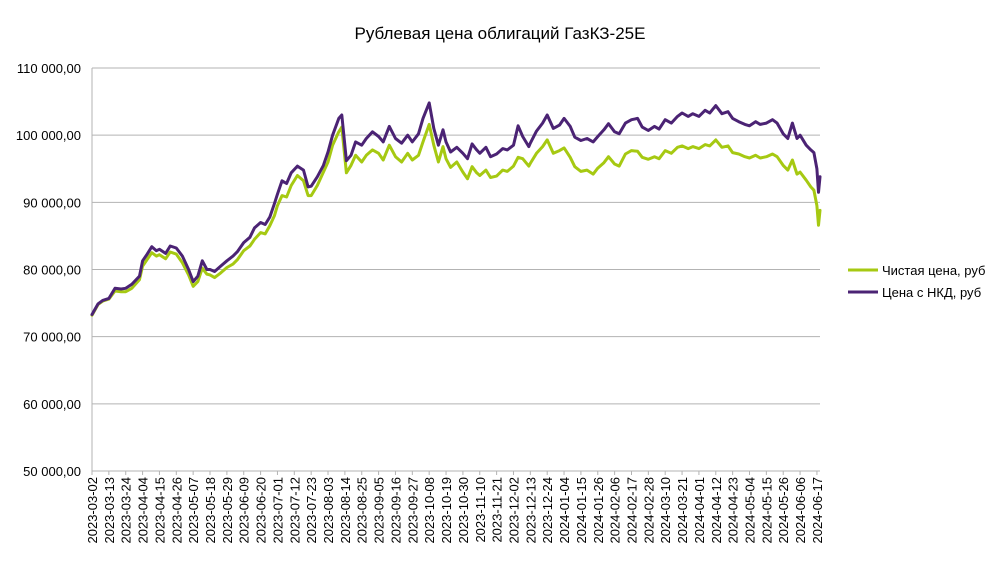  What do you see at coordinates (682, 510) in the screenshot?
I see `x-tick-label: 2024-03-21` at bounding box center [682, 510].